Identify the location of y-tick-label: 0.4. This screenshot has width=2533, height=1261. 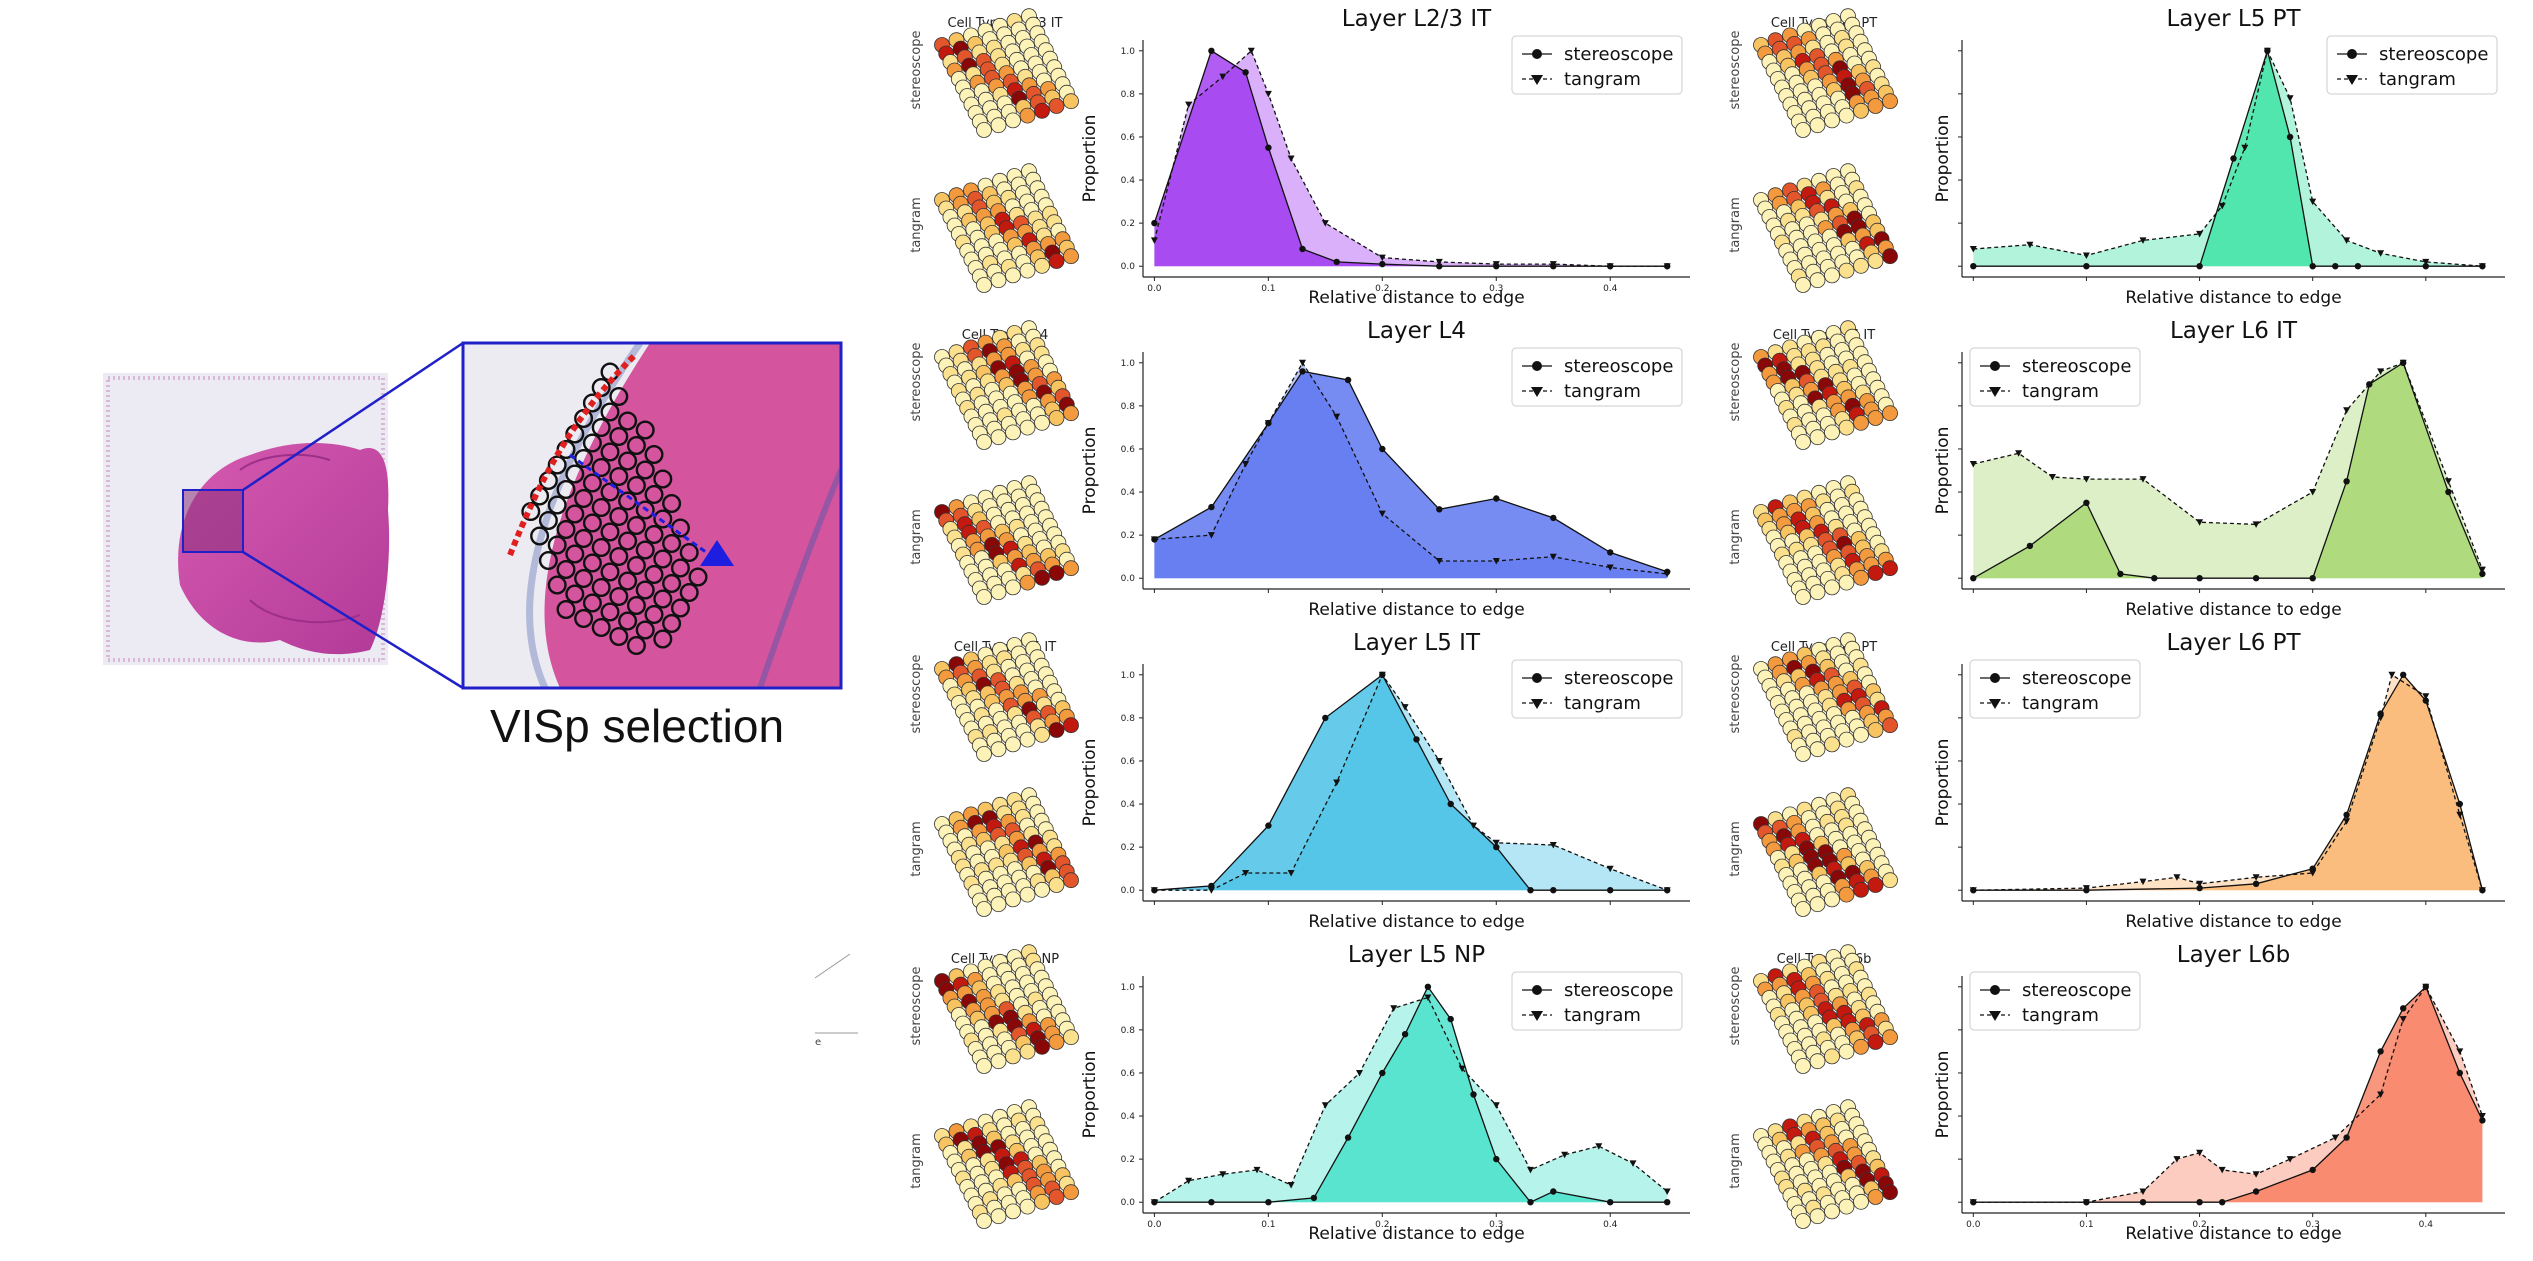
(1128, 181).